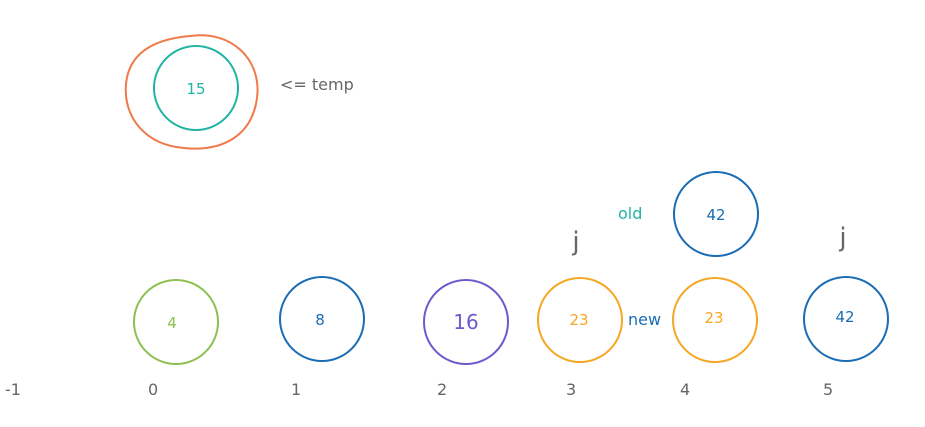 The width and height of the screenshot is (925, 427). Describe the element at coordinates (442, 389) in the screenshot. I see `index-label: 2` at that location.